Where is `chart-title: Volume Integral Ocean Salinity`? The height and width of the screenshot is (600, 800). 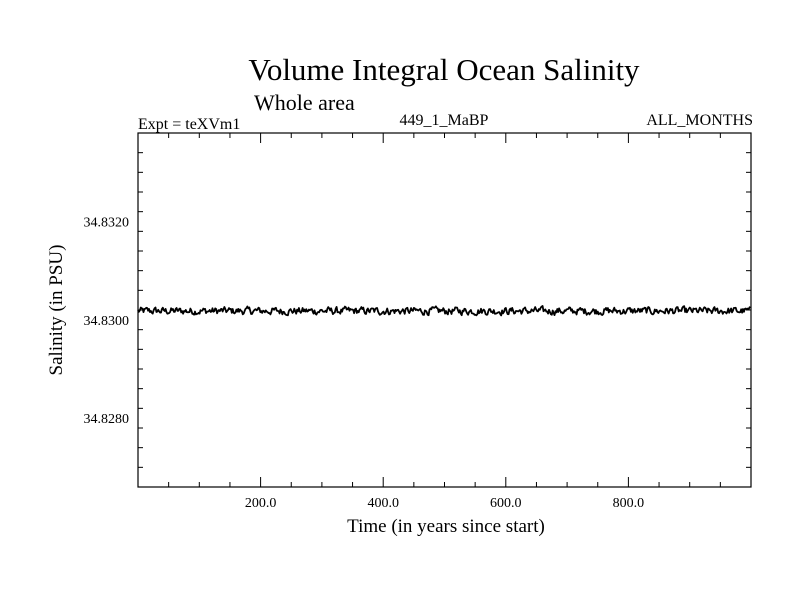 chart-title: Volume Integral Ocean Salinity is located at coordinates (444, 69).